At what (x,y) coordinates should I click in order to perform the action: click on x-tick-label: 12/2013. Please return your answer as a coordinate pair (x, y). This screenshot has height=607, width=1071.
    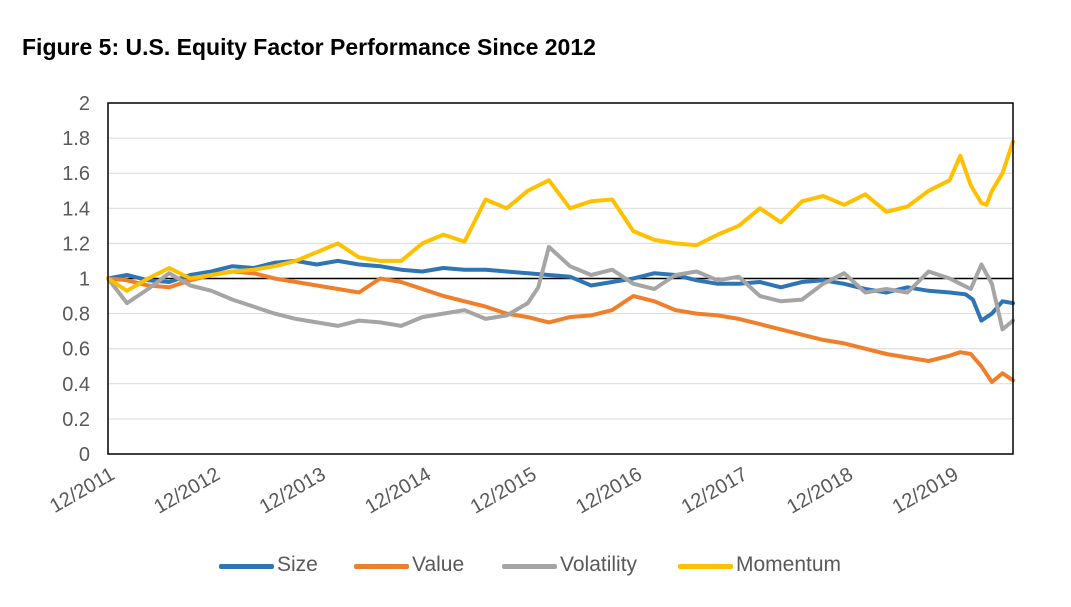
    Looking at the image, I should click on (293, 490).